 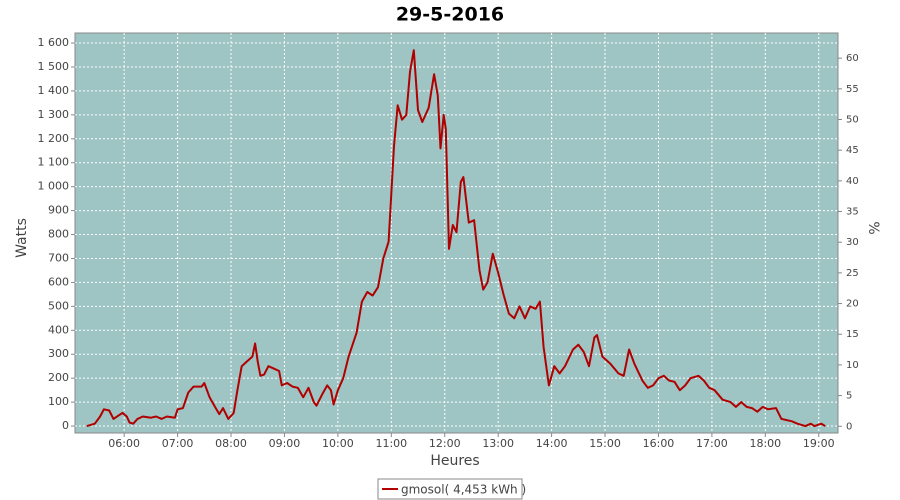 I want to click on x-tick-label: 14:00, so click(x=552, y=443).